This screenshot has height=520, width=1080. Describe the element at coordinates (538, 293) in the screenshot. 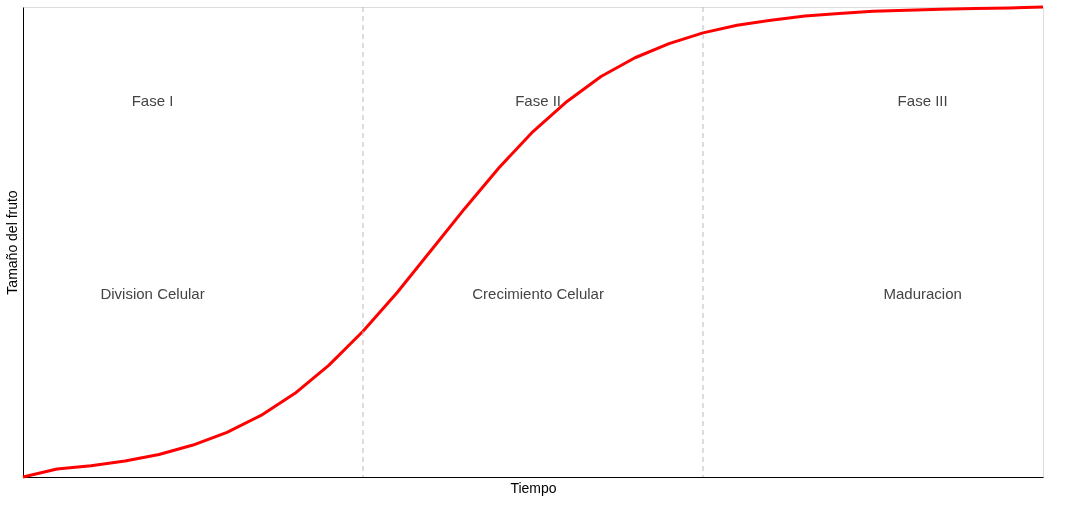

I see `annotation: Crecimiento Celular` at that location.